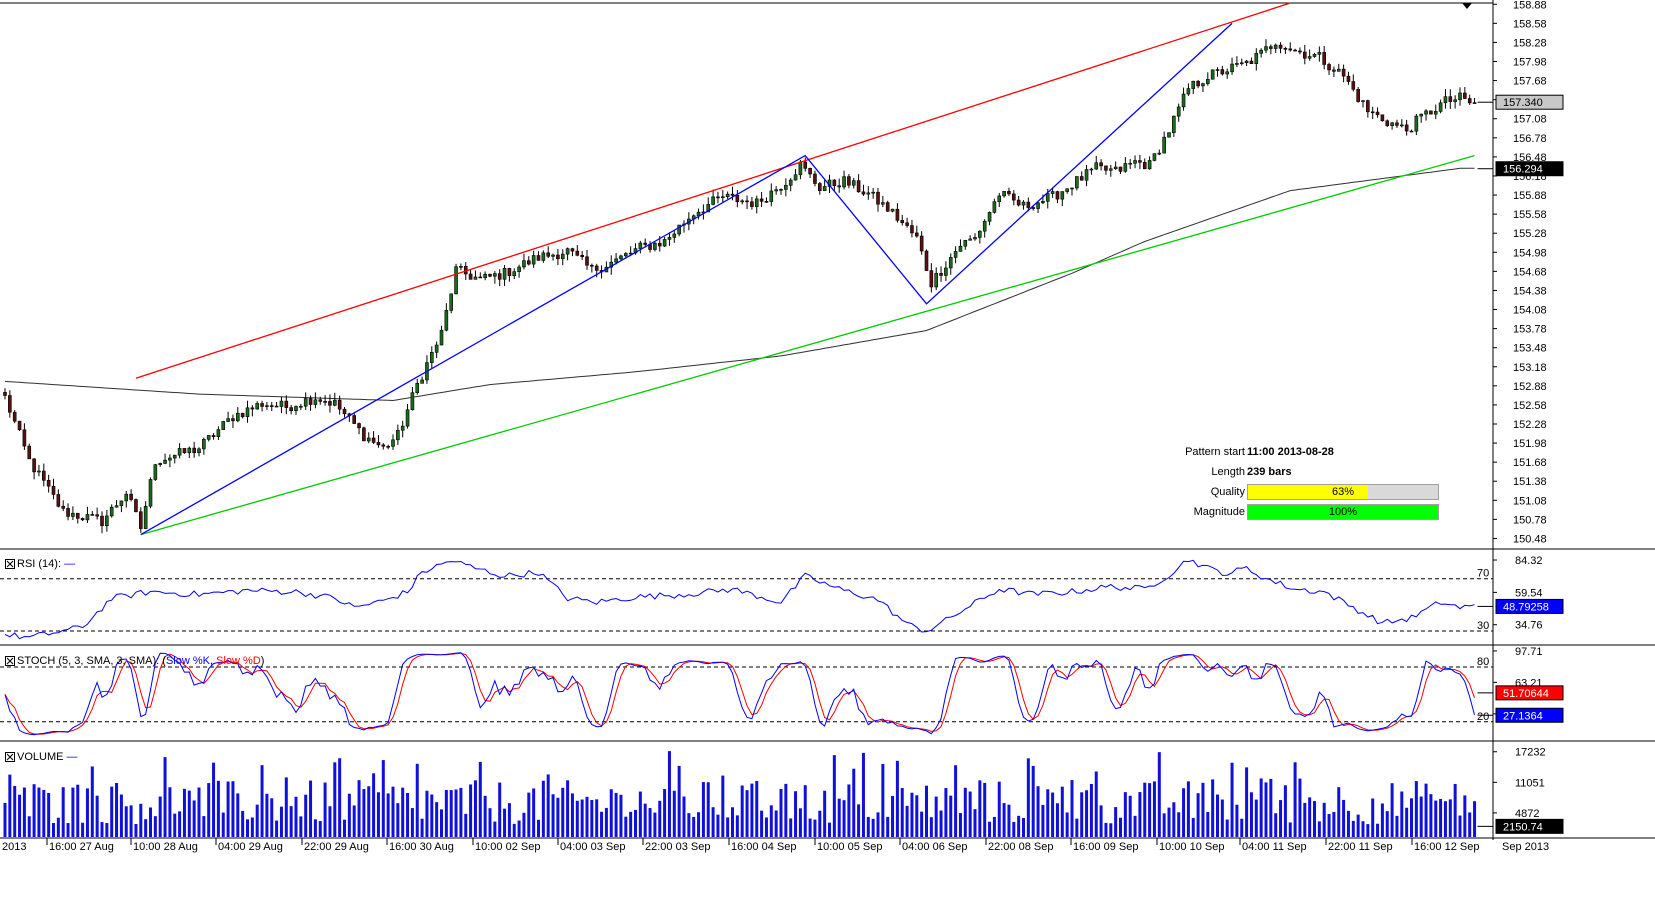 The height and width of the screenshot is (897, 1655). I want to click on current-price-tag-text: 157.340, so click(1523, 103).